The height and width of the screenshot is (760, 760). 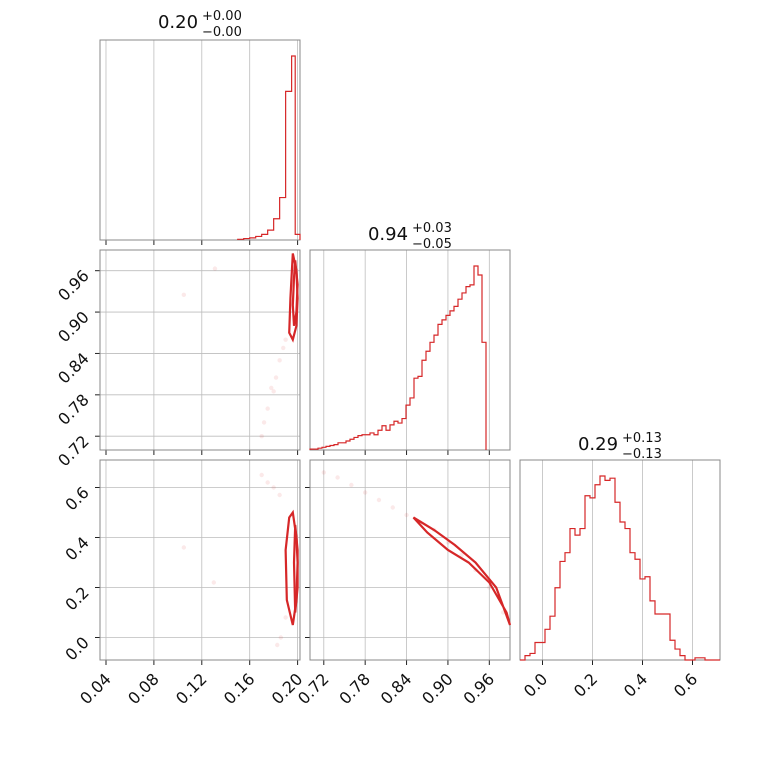 What do you see at coordinates (191, 688) in the screenshot?
I see `x-tick-label: 0.12` at bounding box center [191, 688].